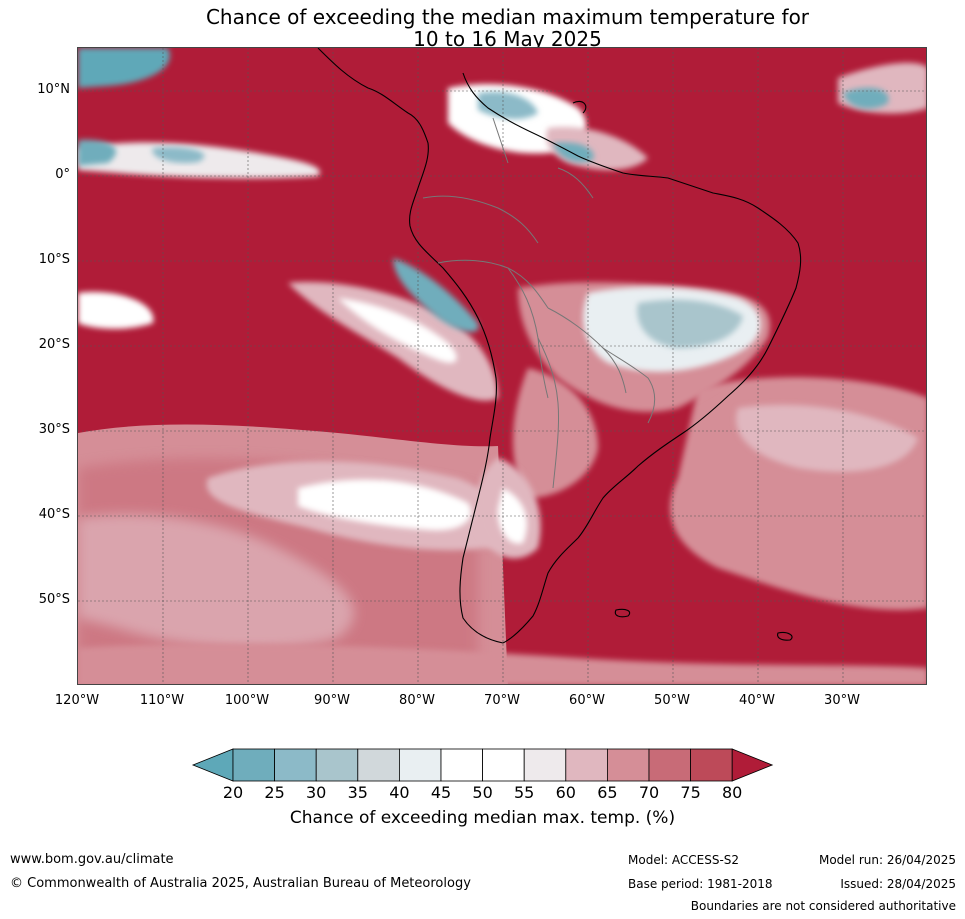 Image resolution: width=965 pixels, height=919 pixels. What do you see at coordinates (441, 792) in the screenshot?
I see `colorbar-tick-label: 45` at bounding box center [441, 792].